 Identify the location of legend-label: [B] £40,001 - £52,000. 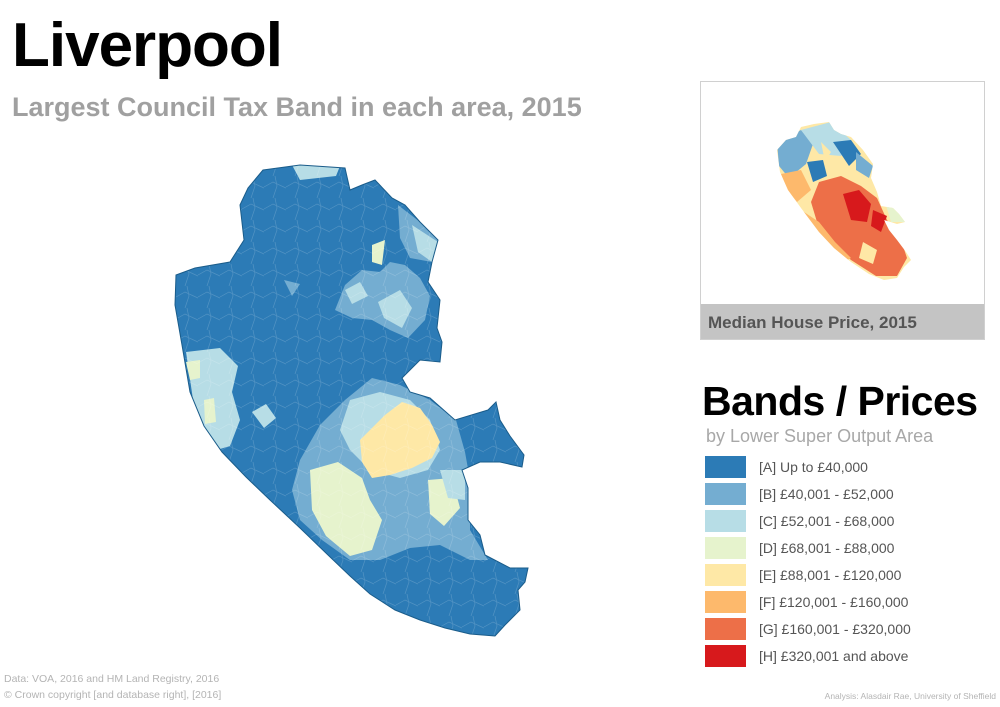
(826, 493).